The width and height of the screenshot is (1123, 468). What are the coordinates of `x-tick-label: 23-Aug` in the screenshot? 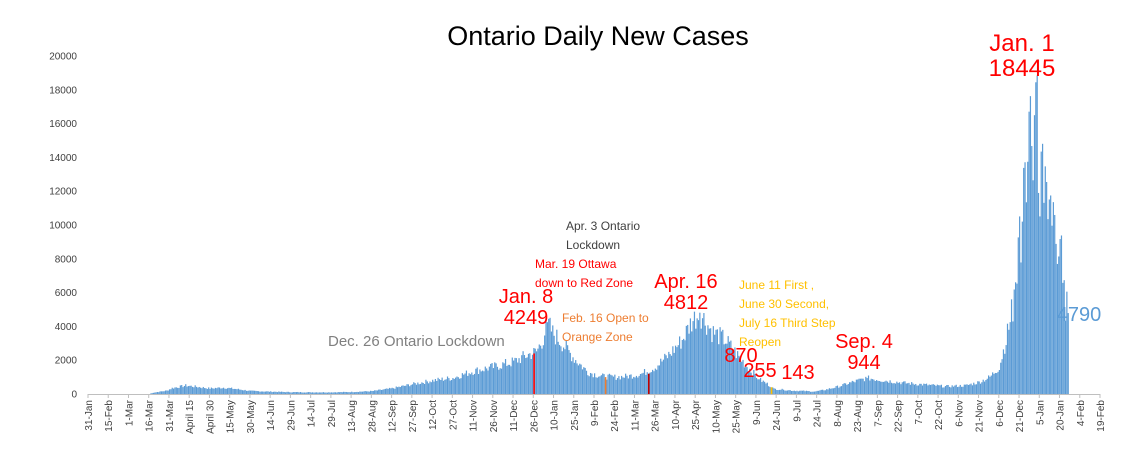 It's located at (858, 416).